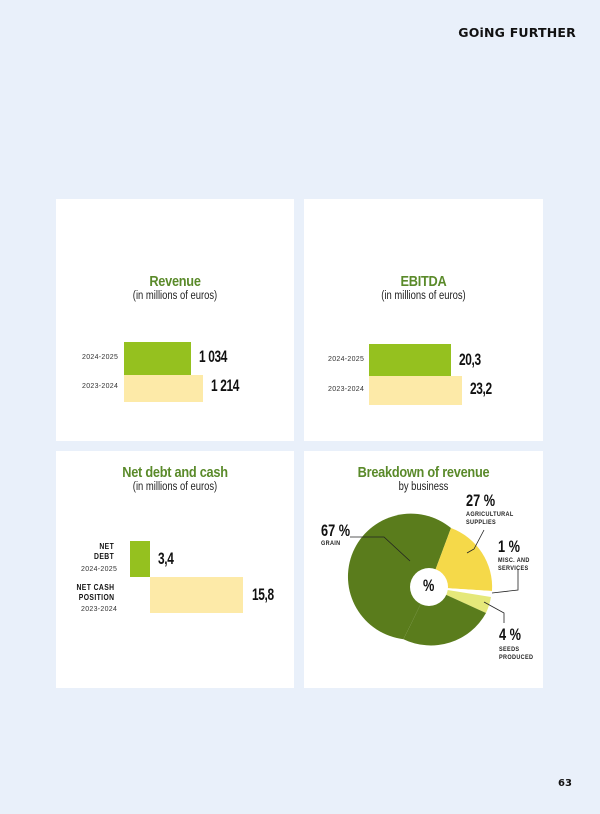 The height and width of the screenshot is (814, 600). I want to click on grain-pct: 67 %, so click(336, 530).